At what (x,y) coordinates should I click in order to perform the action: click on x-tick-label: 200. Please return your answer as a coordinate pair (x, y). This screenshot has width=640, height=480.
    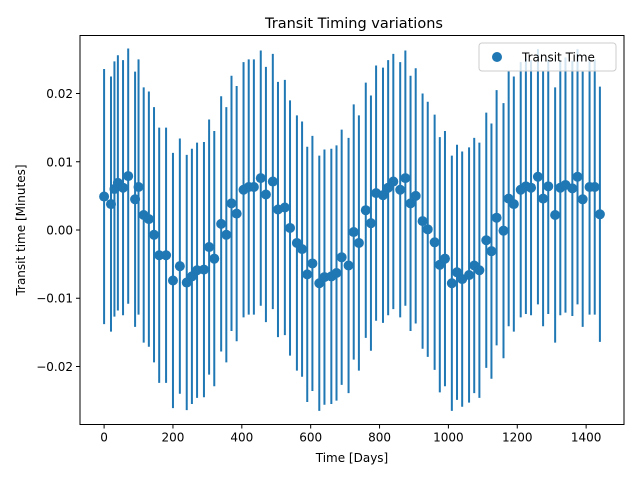
    Looking at the image, I should click on (173, 438).